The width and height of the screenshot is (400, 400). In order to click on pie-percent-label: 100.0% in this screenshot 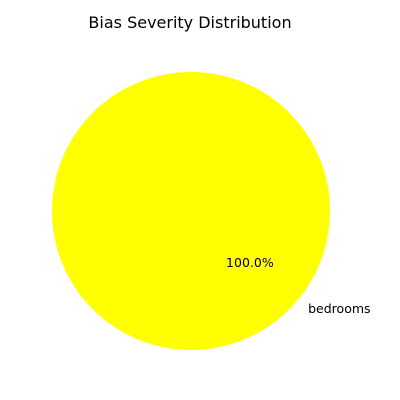, I will do `click(250, 262)`.